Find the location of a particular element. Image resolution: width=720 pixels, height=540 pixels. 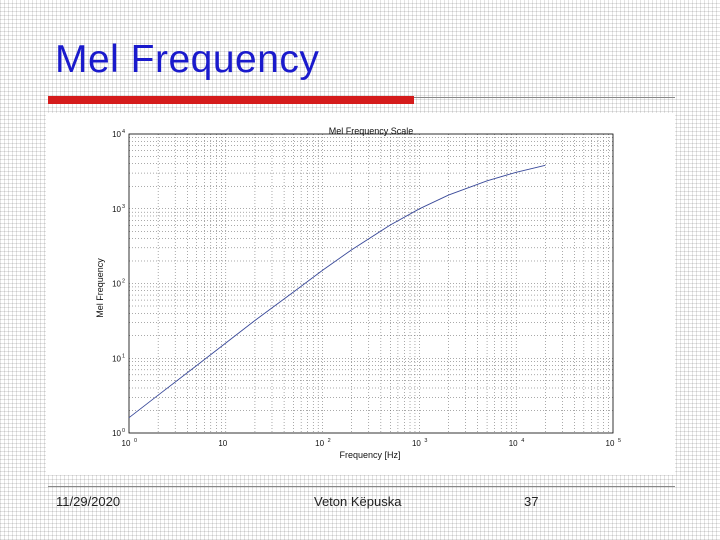

footer-author: Veton Këpuska is located at coordinates (358, 501).